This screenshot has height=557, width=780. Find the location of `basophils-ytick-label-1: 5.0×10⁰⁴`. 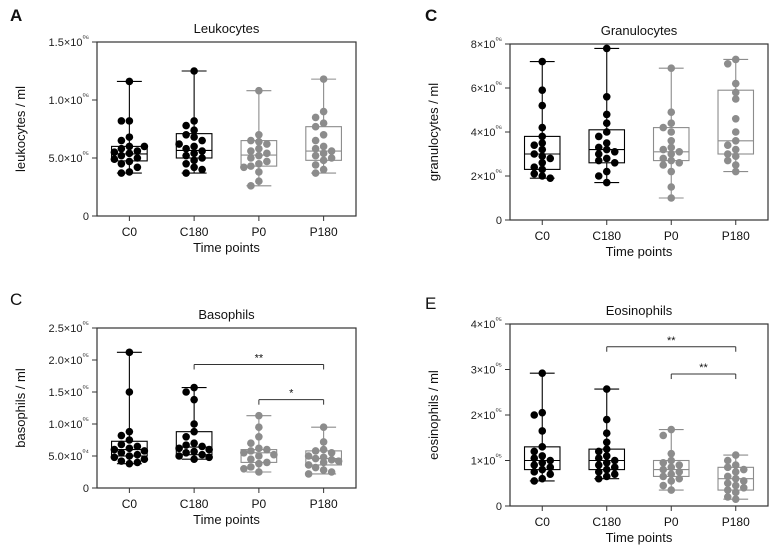

basophils-ytick-label-1: 5.0×10⁰⁴ is located at coordinates (68, 455).